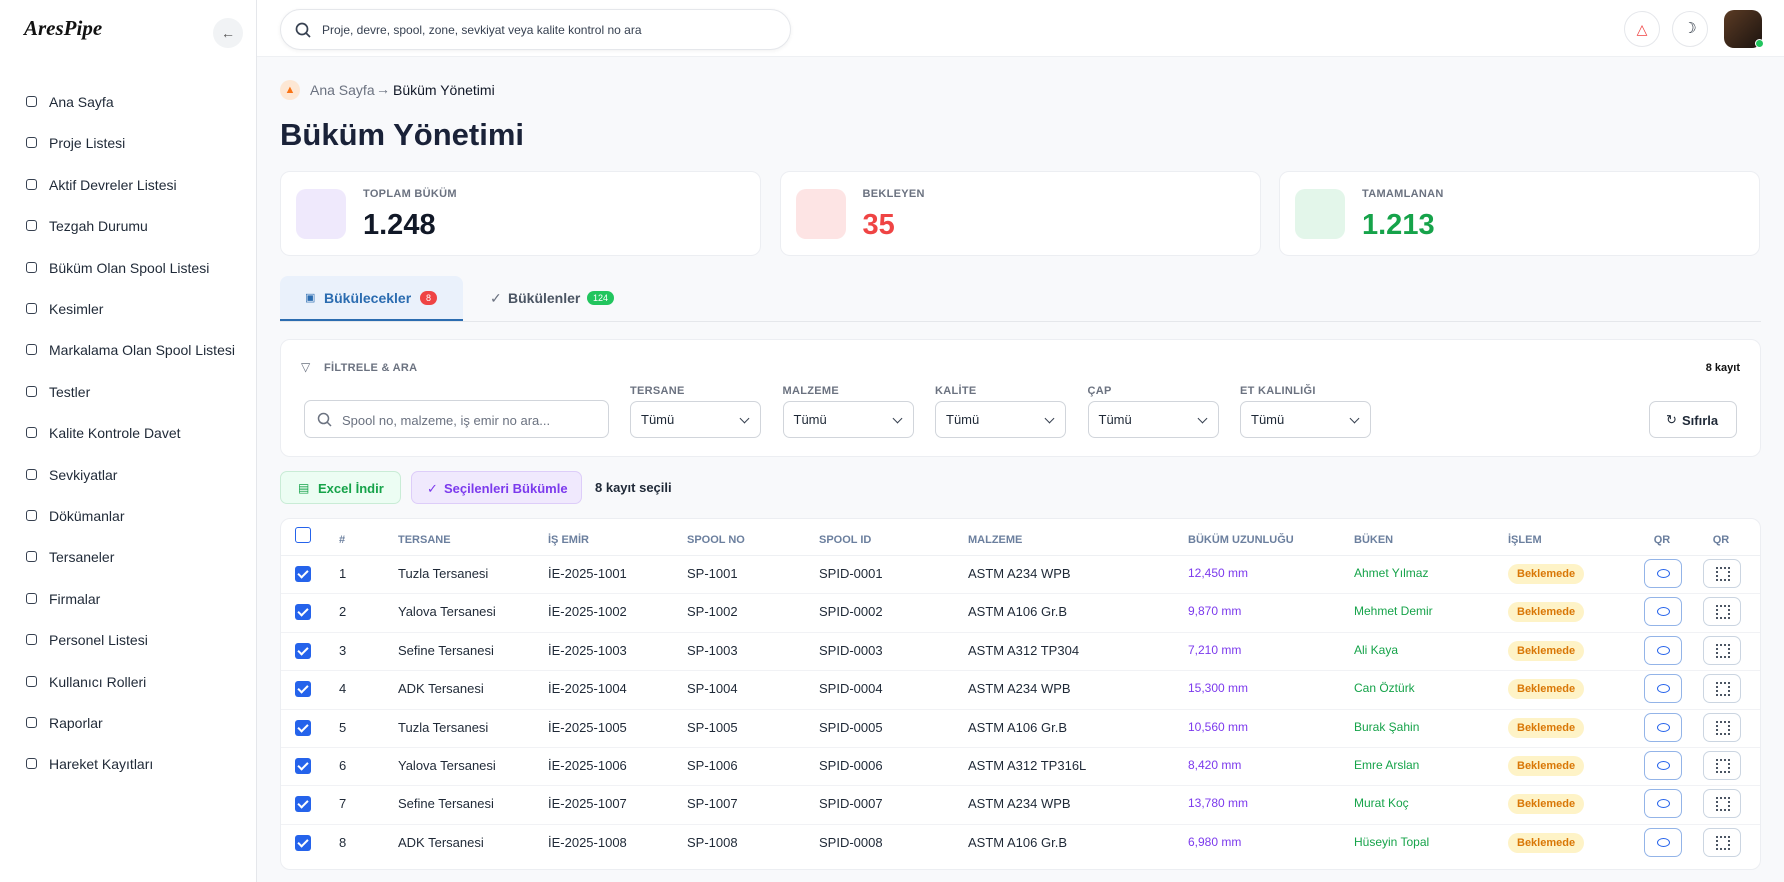  What do you see at coordinates (343, 765) in the screenshot?
I see `table-cell: 6` at bounding box center [343, 765].